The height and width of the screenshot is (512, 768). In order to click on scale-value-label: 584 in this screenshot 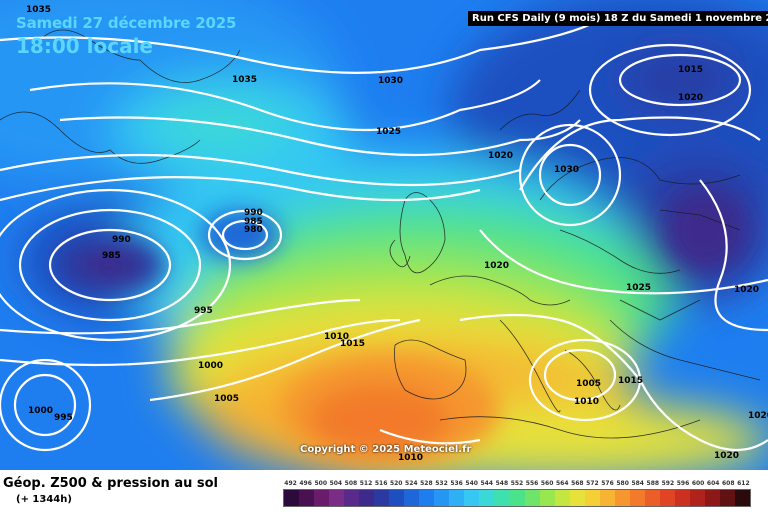, I will do `click(637, 483)`.